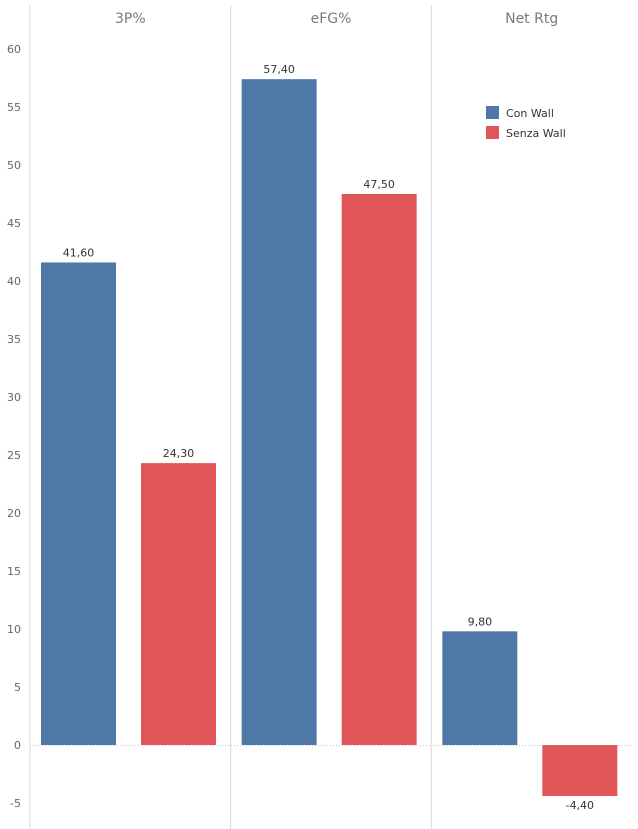 The image size is (638, 829). Describe the element at coordinates (179, 453) in the screenshot. I see `data-label: 24,30` at that location.